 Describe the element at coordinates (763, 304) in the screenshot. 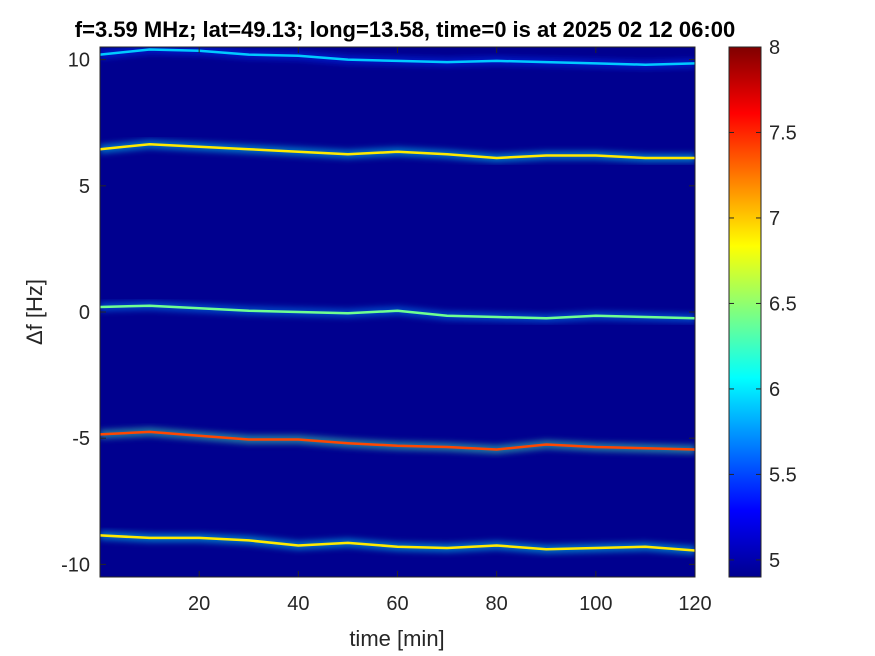

I see `colorbar-axis: 5 5.5 6 6.5 7 7.5 8` at that location.